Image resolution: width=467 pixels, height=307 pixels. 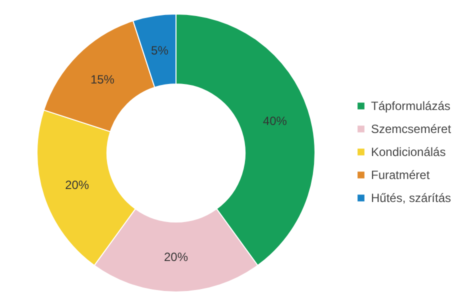 What do you see at coordinates (275, 121) in the screenshot?
I see `data-label: 40%` at bounding box center [275, 121].